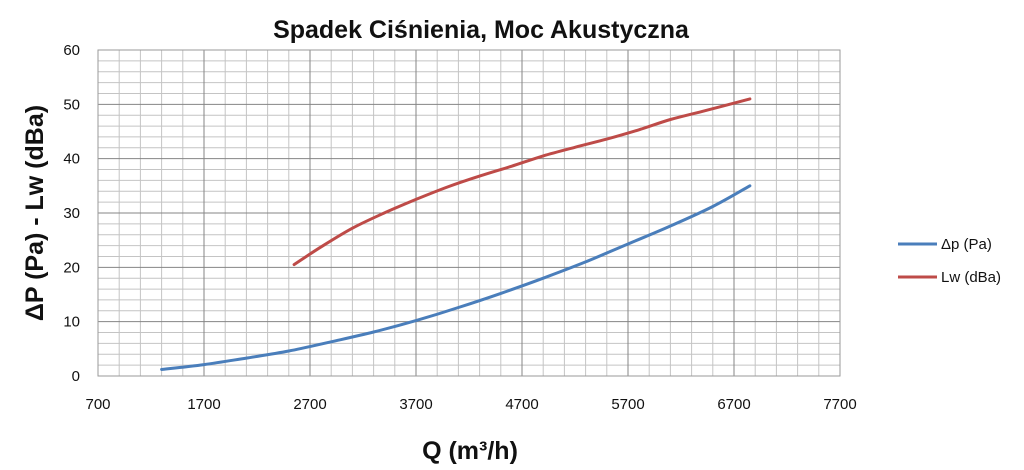  What do you see at coordinates (966, 244) in the screenshot?
I see `legend-label-delta-p: Δp (Pa)` at bounding box center [966, 244].